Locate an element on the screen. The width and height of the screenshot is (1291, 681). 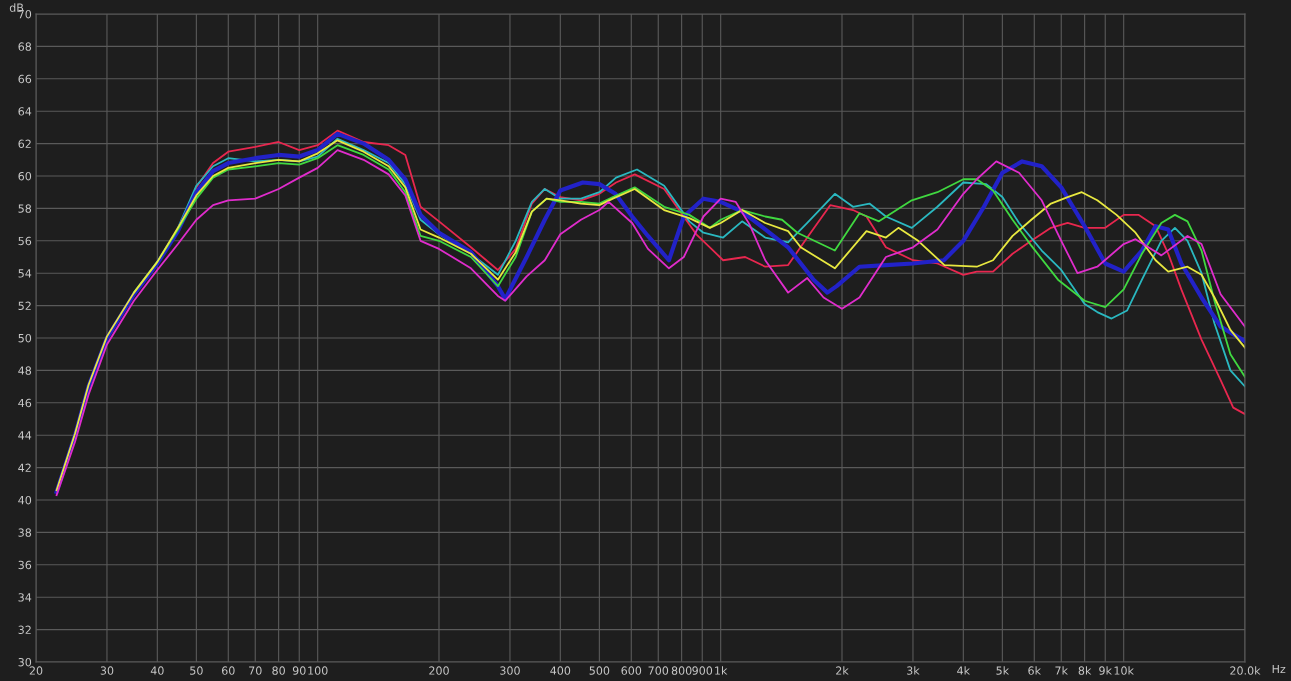
x-tick-label: 50 is located at coordinates (196, 670).